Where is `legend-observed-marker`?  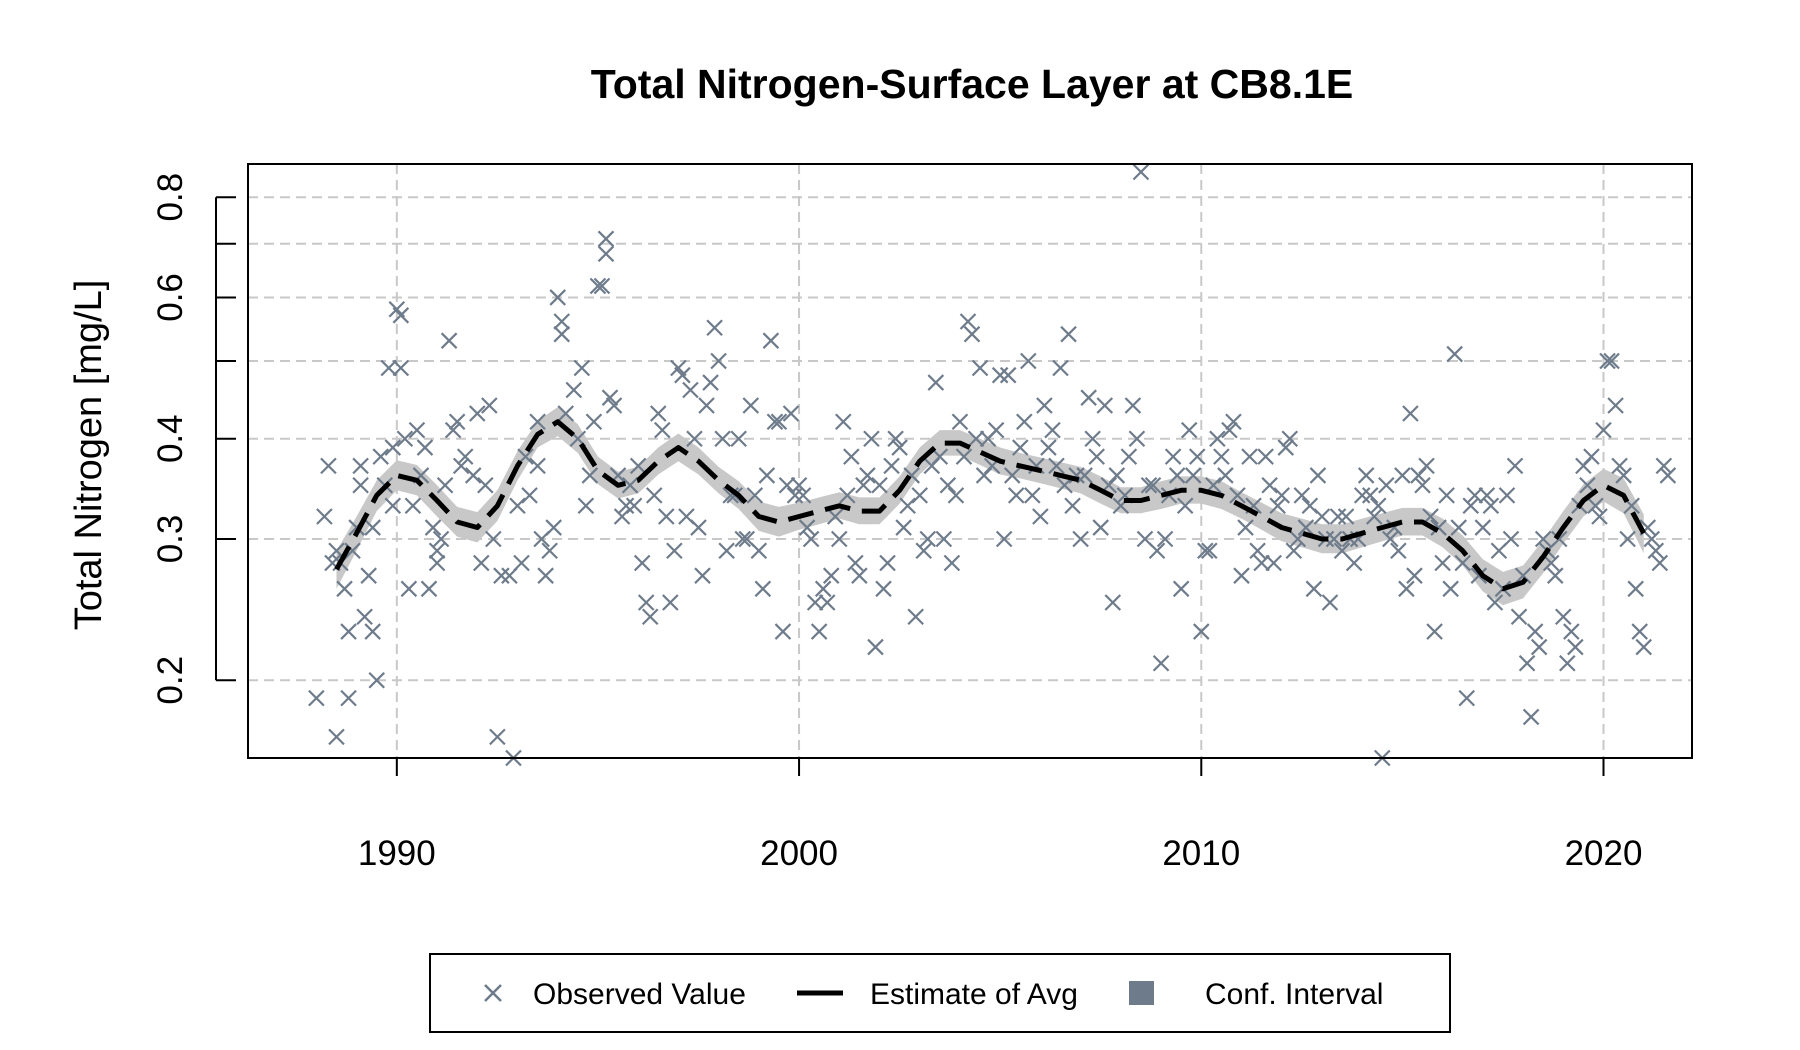
legend-observed-marker is located at coordinates (493, 993).